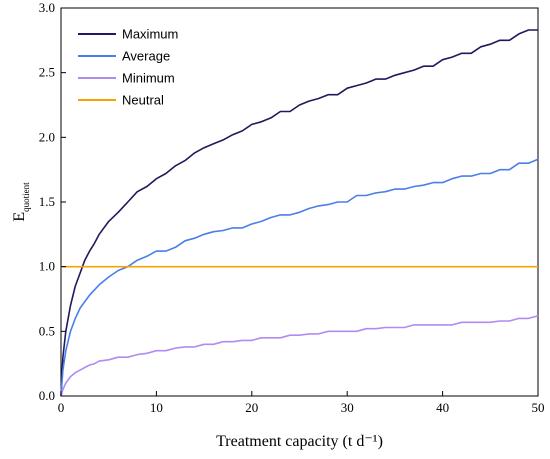  Describe the element at coordinates (47, 266) in the screenshot. I see `y-tick-label: 1.0` at that location.